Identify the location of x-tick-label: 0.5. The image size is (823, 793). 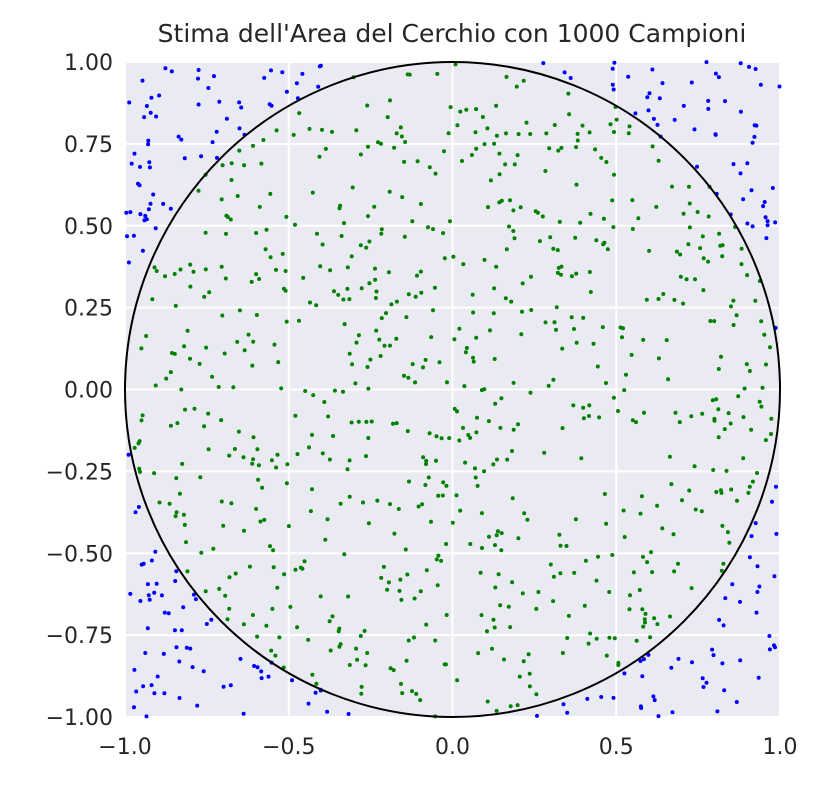
(616, 747).